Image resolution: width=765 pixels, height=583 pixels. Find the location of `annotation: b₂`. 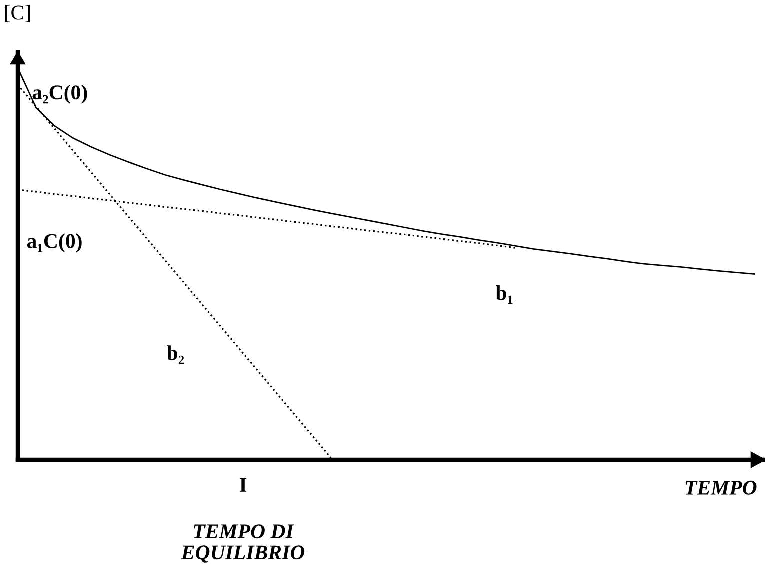

annotation: b₂ is located at coordinates (175, 355).